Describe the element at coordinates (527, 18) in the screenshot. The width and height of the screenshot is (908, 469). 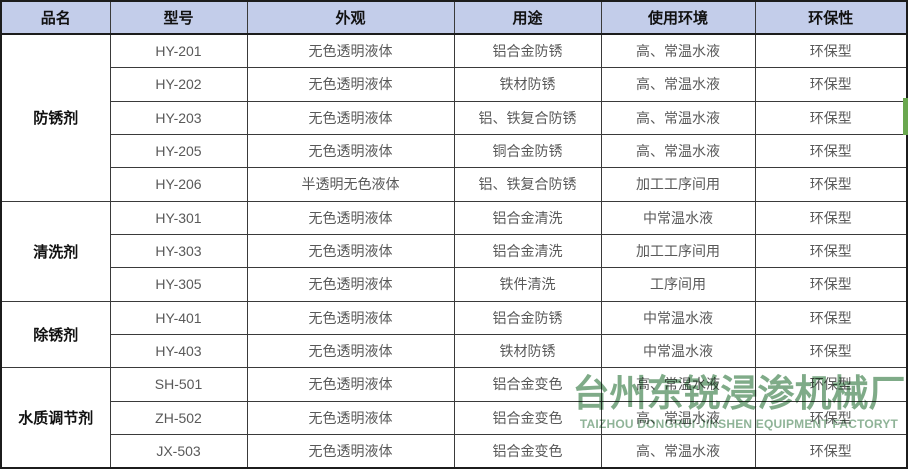
I see `header-usage: 用途` at that location.